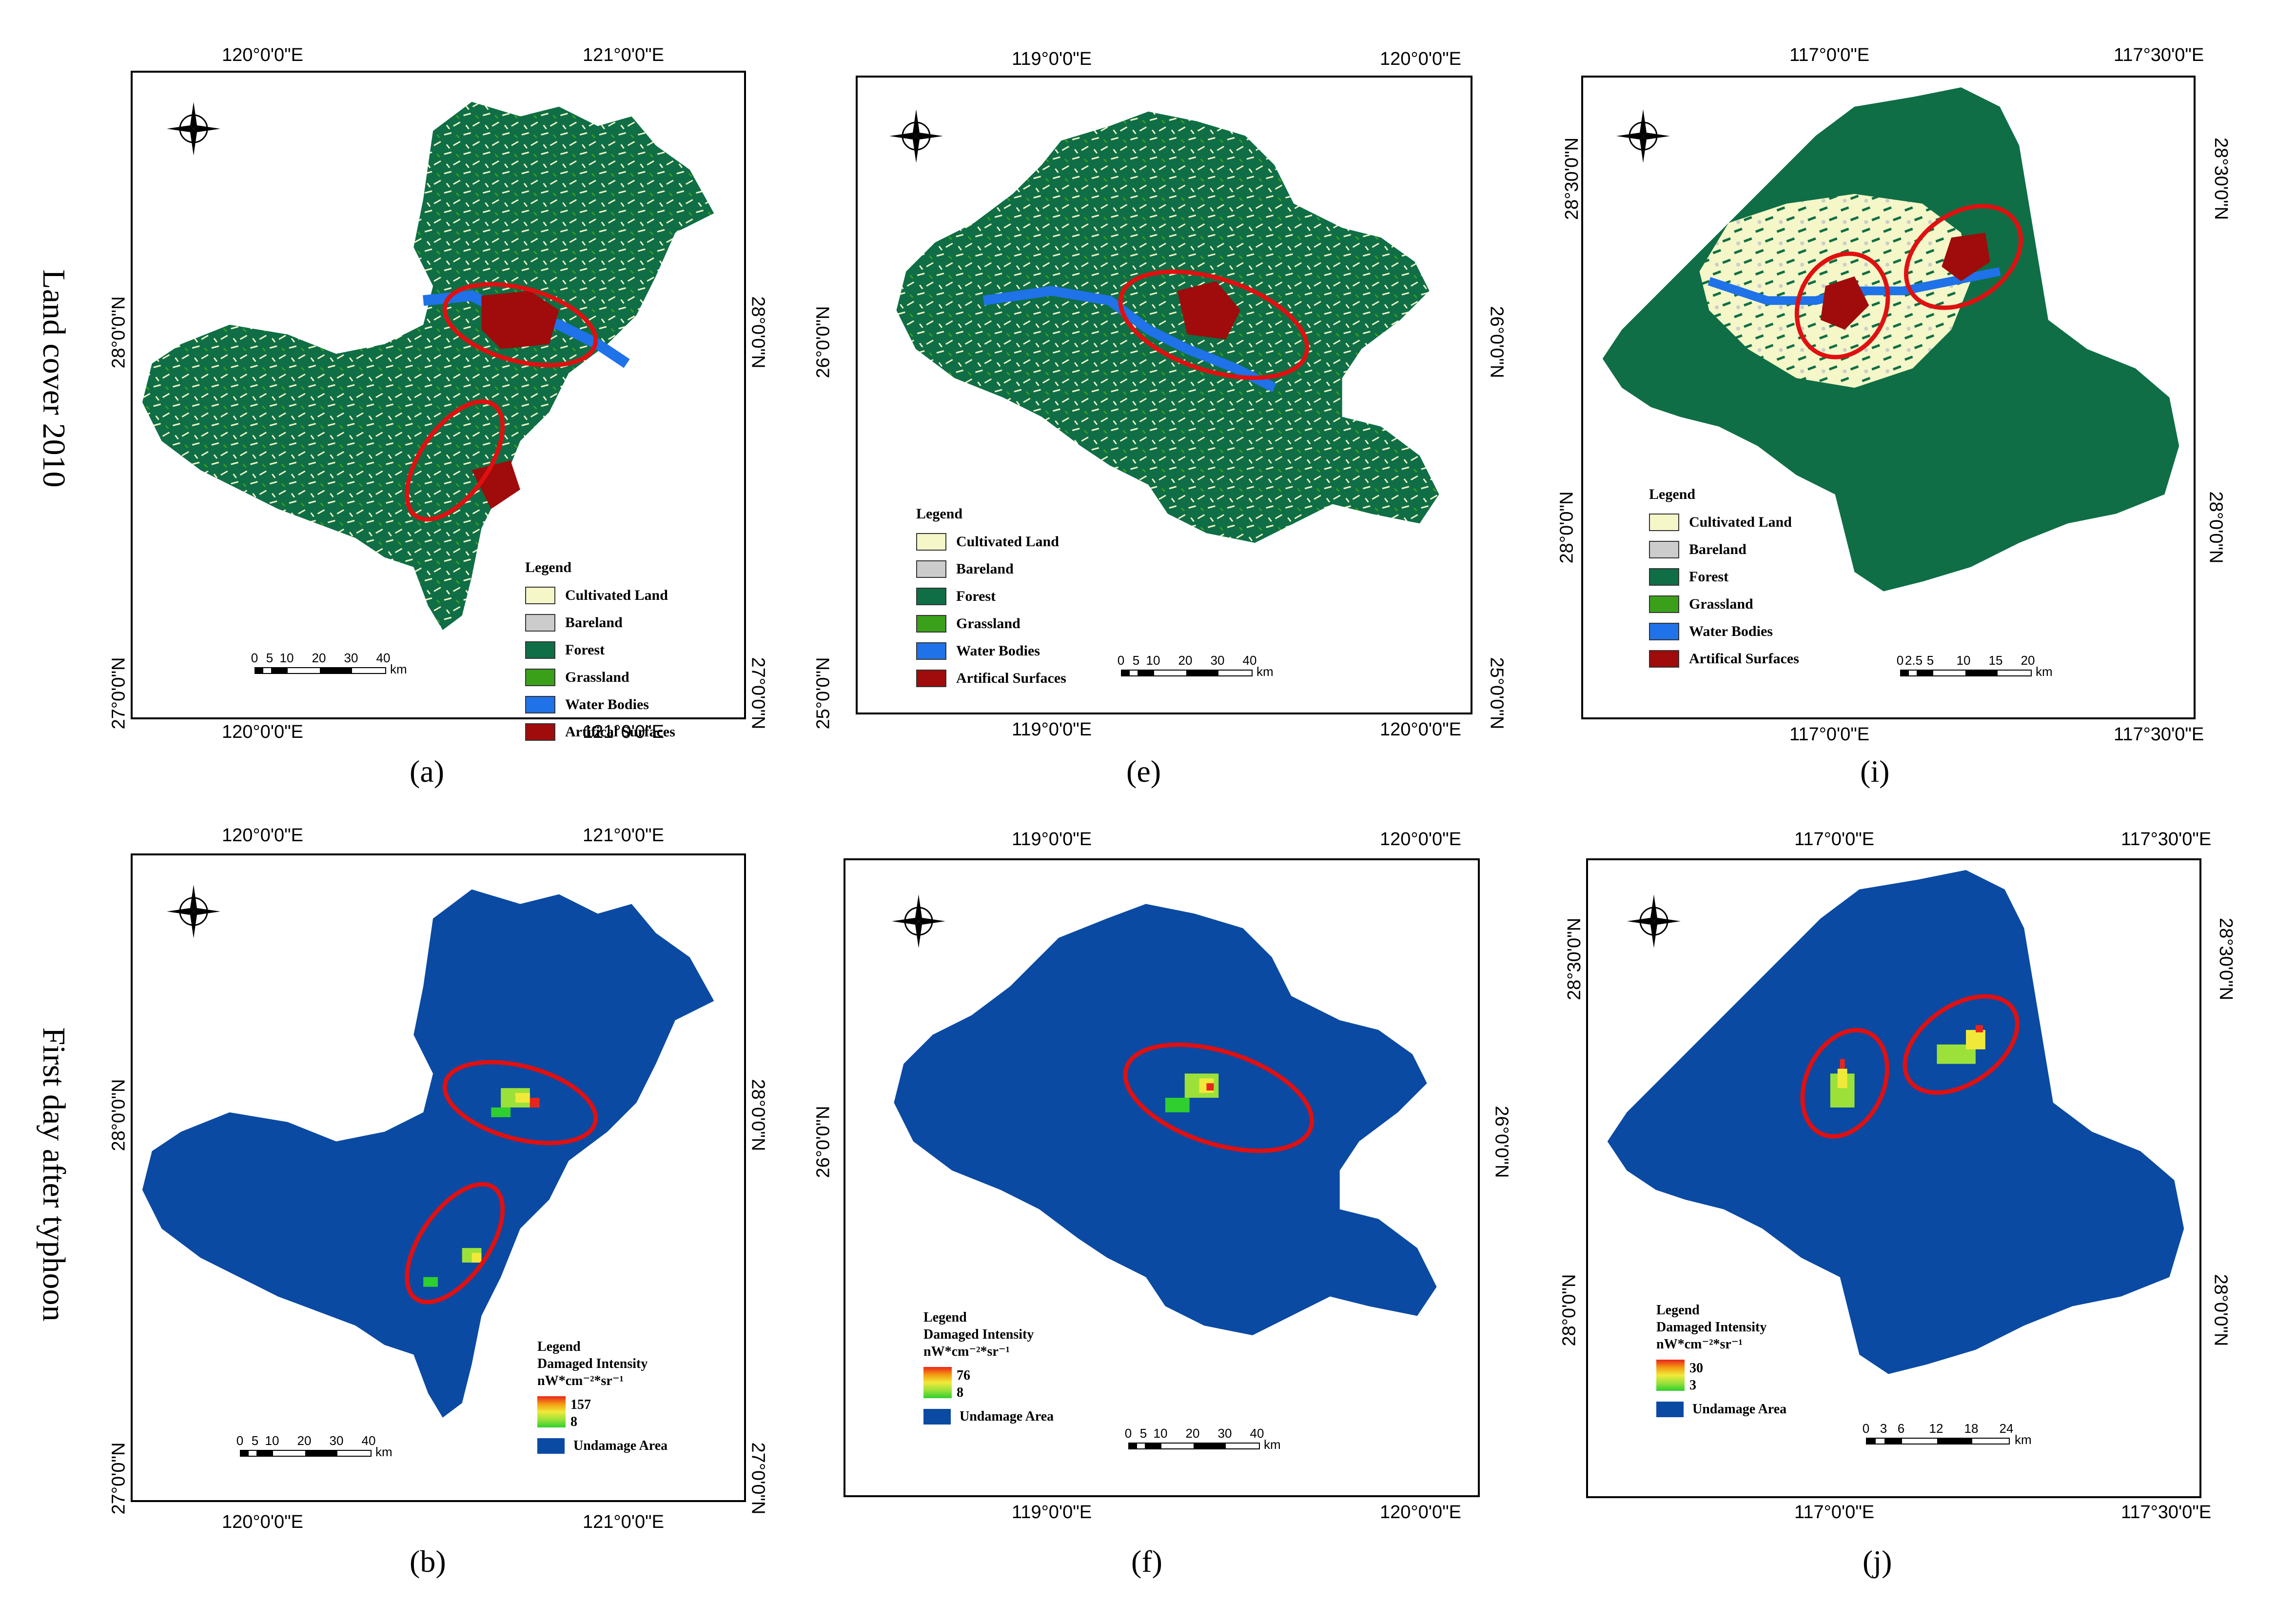 The width and height of the screenshot is (2296, 1623). I want to click on urban-i2, so click(1966, 257).